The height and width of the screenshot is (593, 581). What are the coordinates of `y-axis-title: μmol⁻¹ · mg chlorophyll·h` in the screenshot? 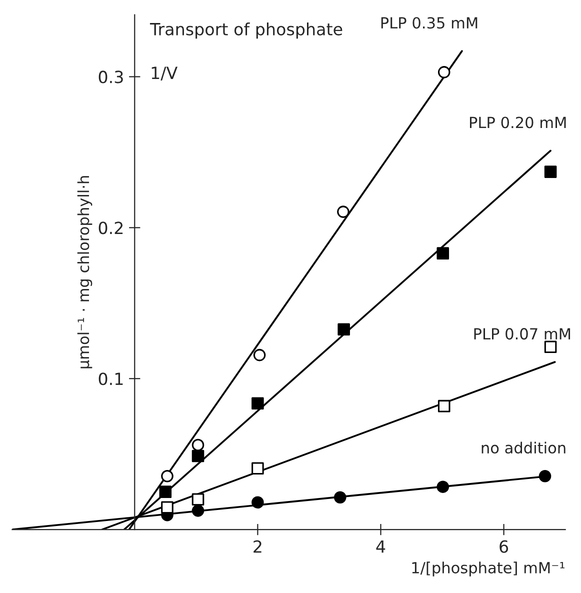 It's located at (84, 272).